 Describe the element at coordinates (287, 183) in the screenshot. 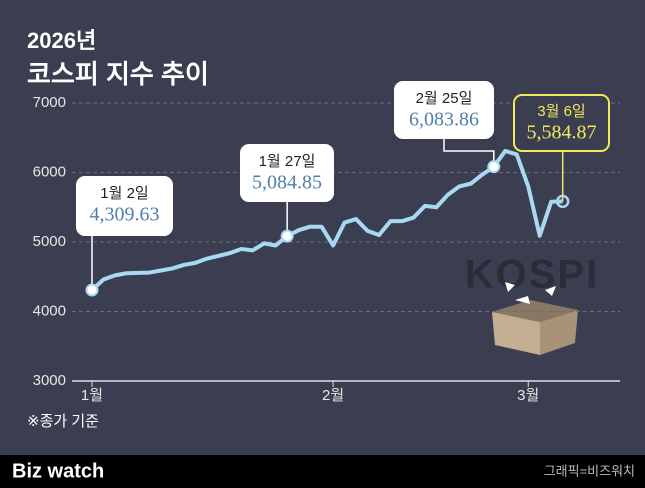

I see `callout-value: 5,084.85` at that location.